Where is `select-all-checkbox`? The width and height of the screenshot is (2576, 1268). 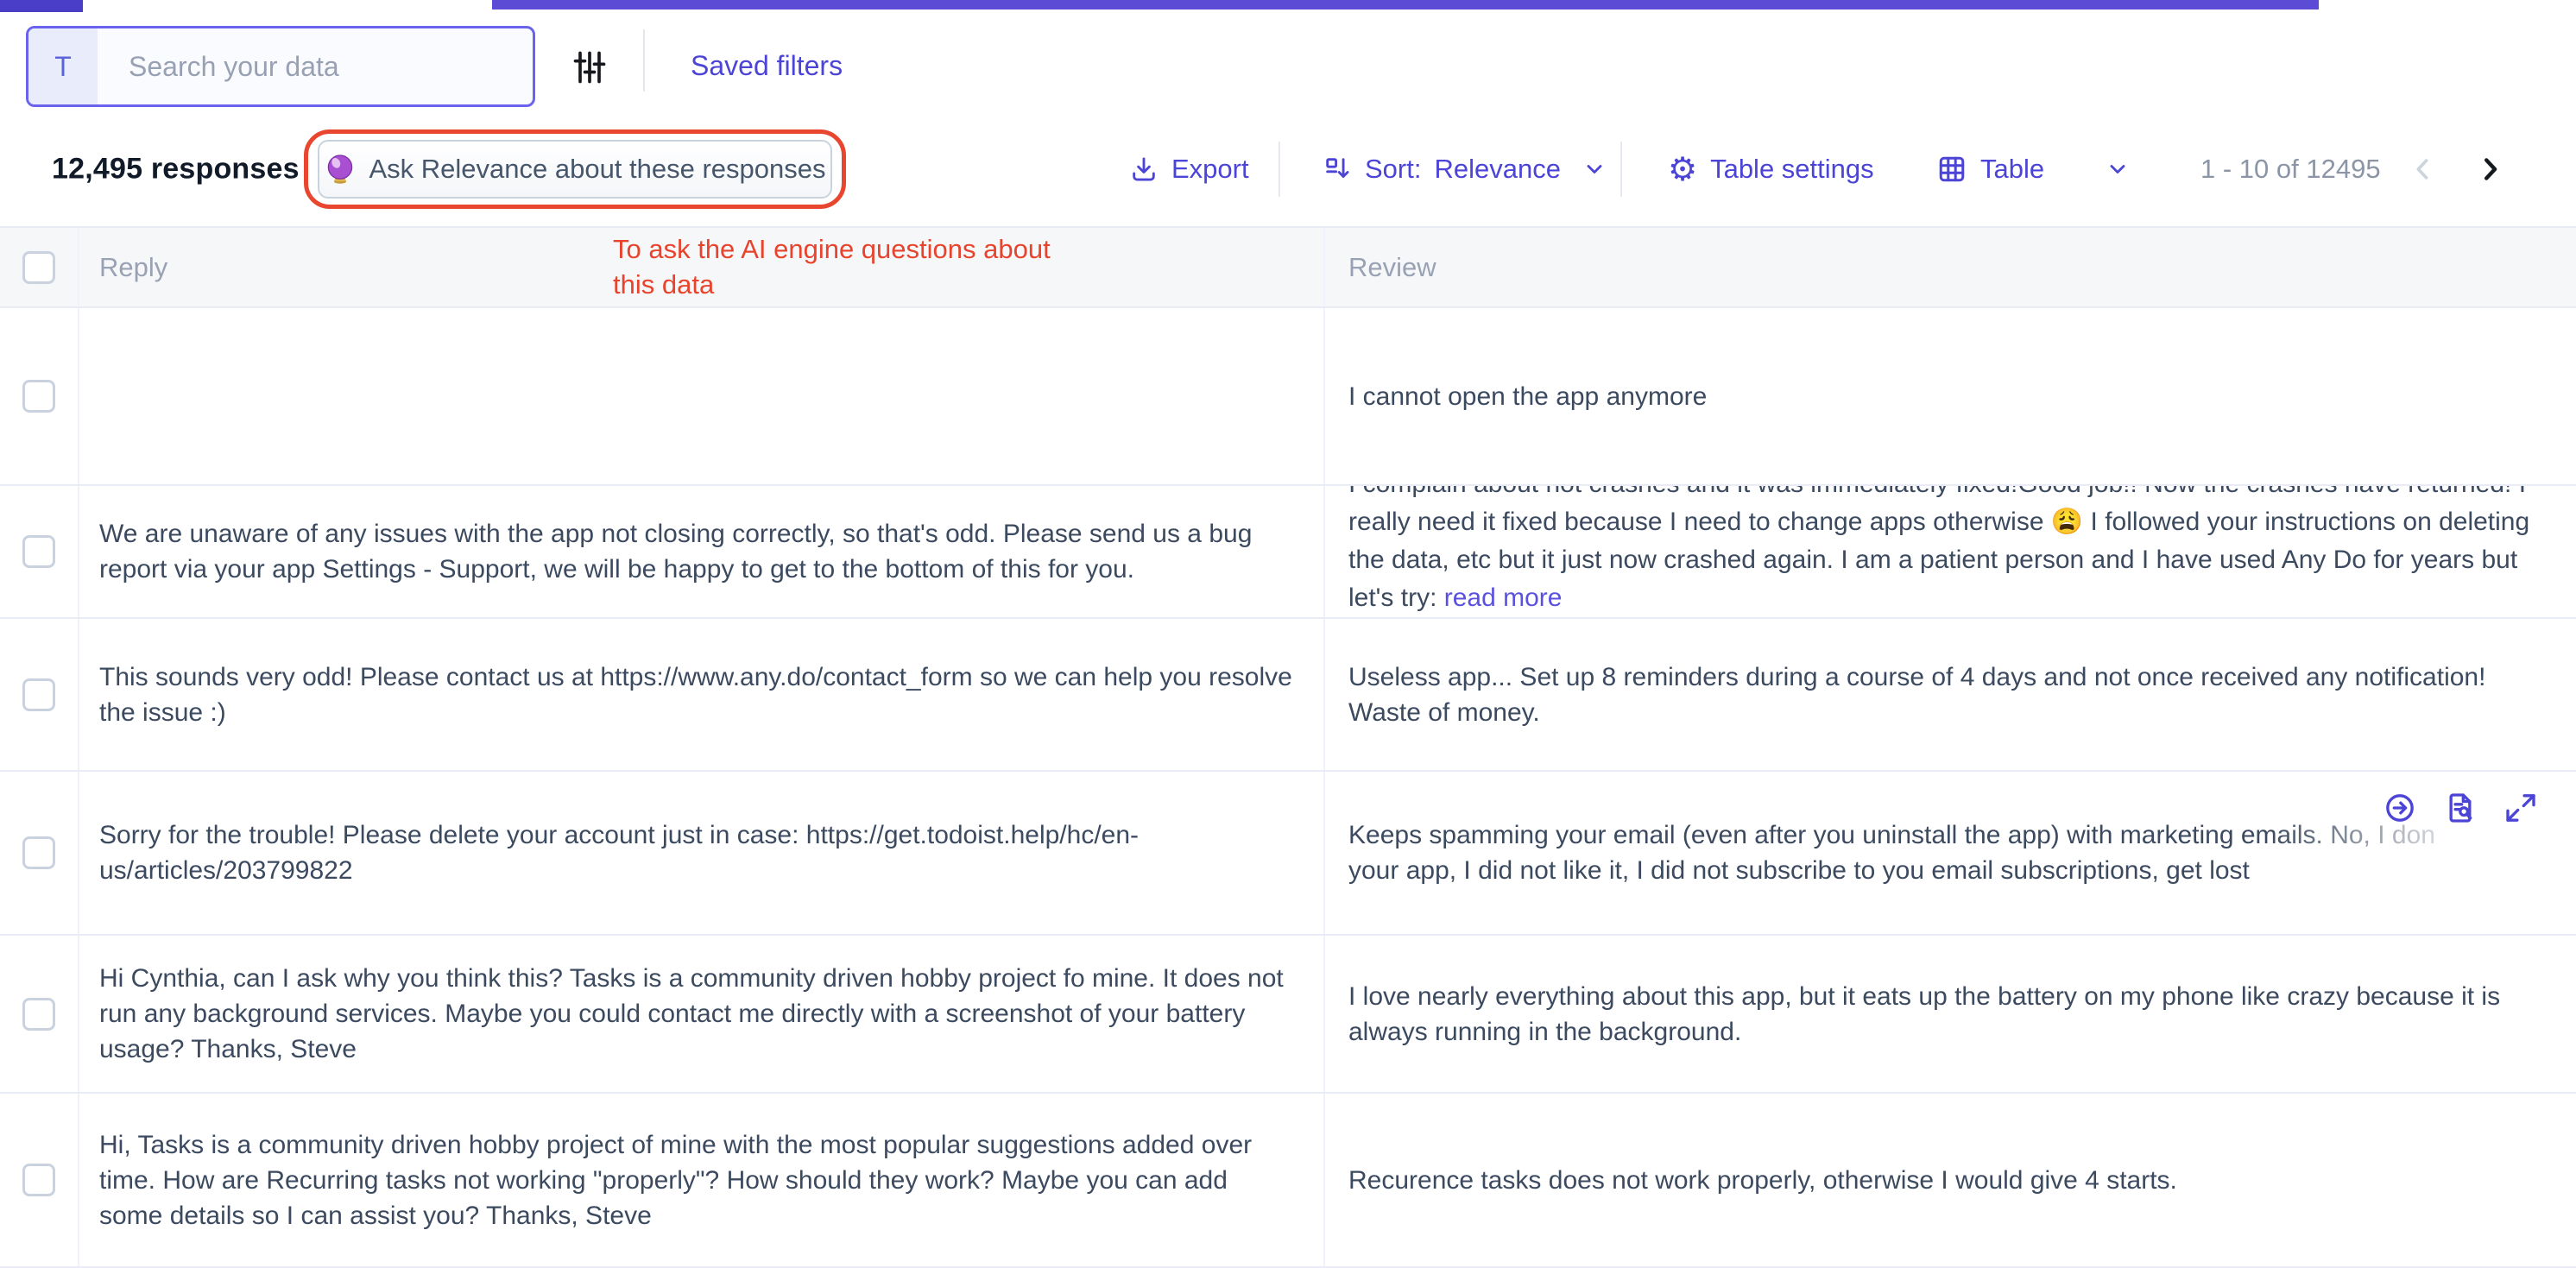 select-all-checkbox is located at coordinates (38, 267).